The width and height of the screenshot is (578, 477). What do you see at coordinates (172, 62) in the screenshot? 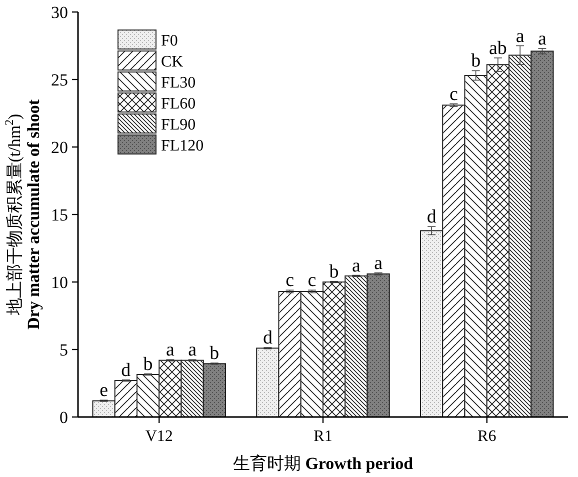
I see `legend-label: CK` at bounding box center [172, 62].